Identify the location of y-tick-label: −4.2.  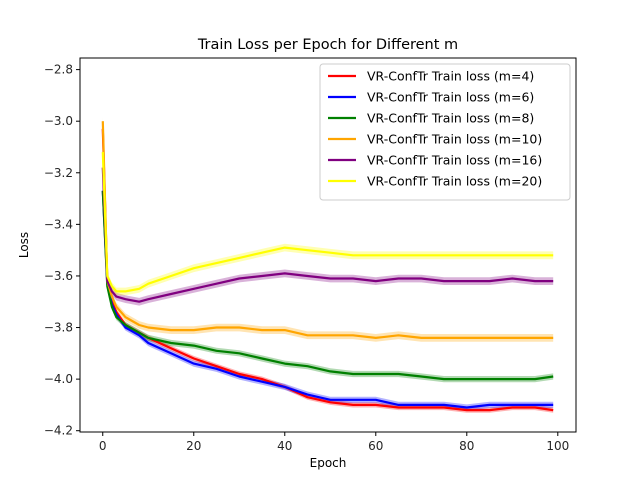
(58, 431).